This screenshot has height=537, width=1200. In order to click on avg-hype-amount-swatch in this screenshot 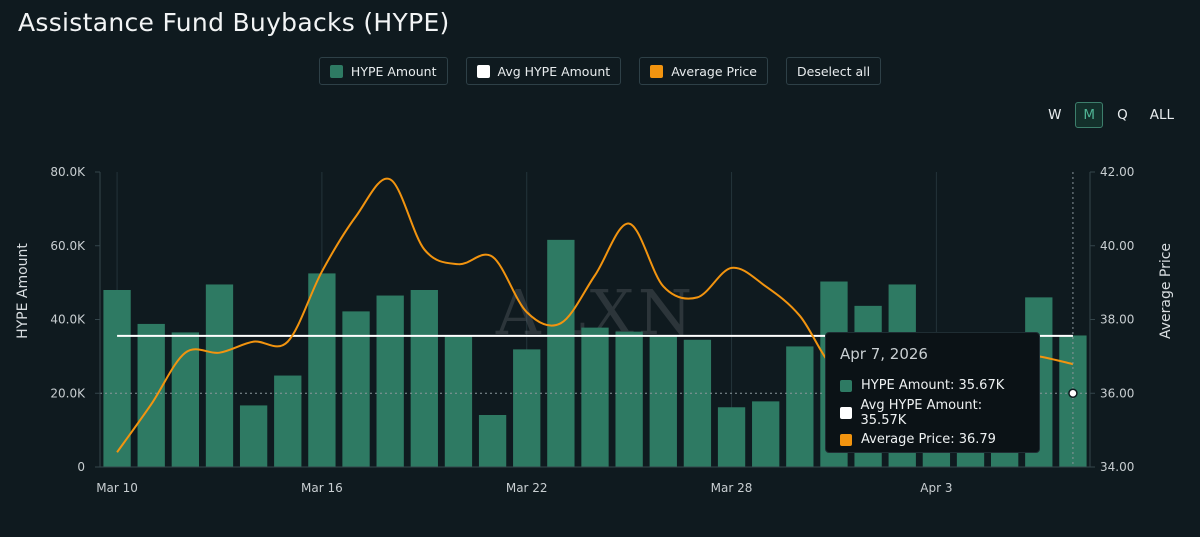, I will do `click(483, 71)`.